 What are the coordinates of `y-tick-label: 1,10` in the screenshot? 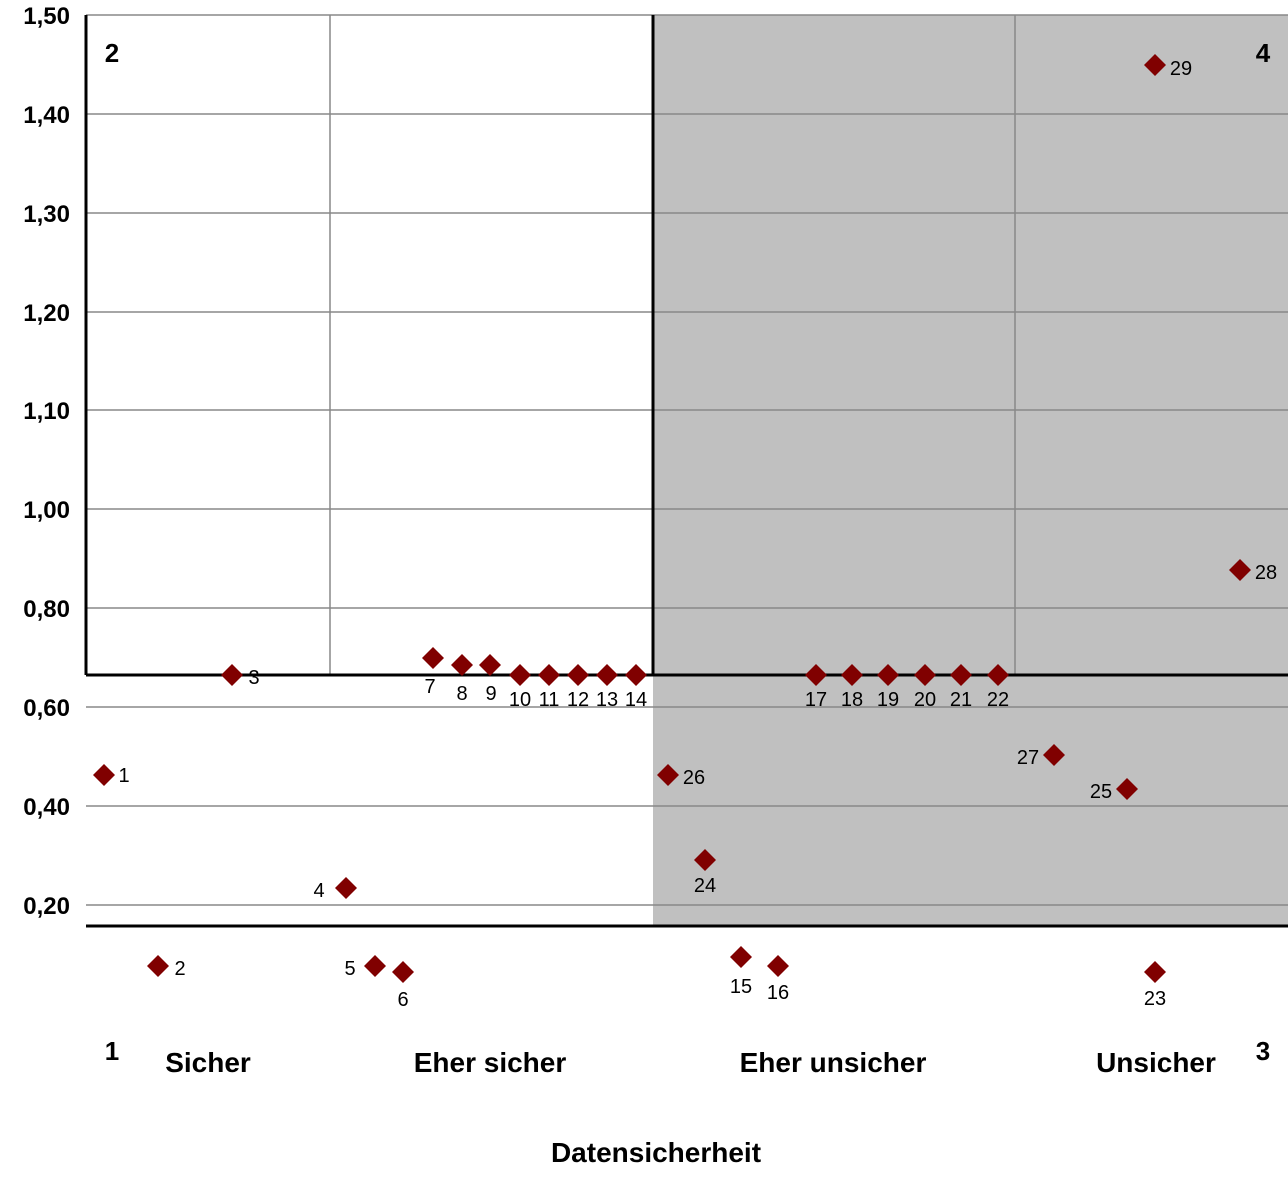 It's located at (46, 411).